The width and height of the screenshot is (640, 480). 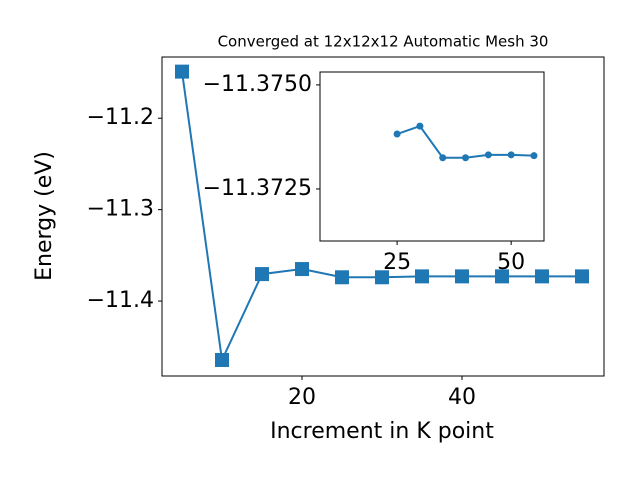 What do you see at coordinates (382, 431) in the screenshot?
I see `x-axis-label: Increment in K point` at bounding box center [382, 431].